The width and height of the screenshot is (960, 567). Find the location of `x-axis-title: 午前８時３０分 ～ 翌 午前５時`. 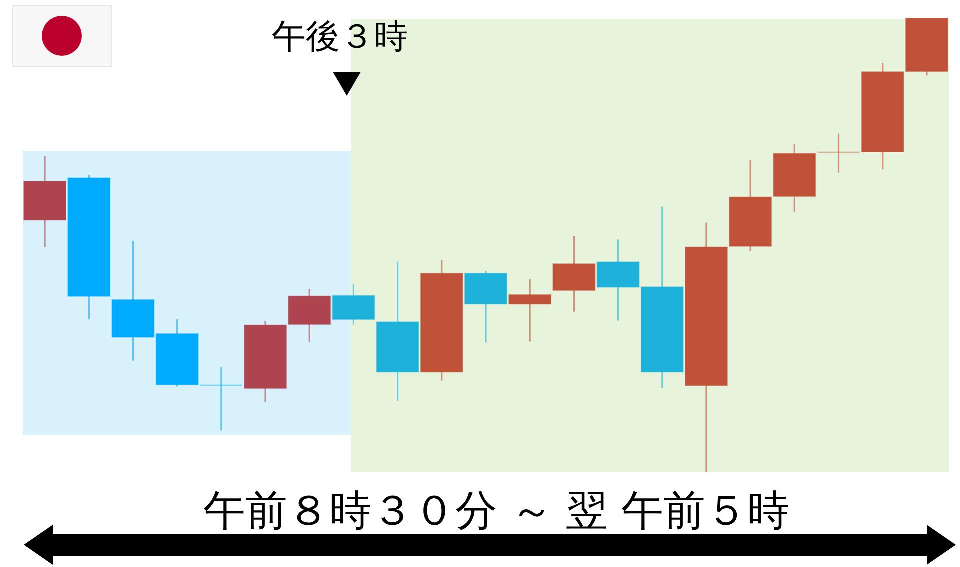

x-axis-title: 午前８時３０分 ～ 翌 午前５時 is located at coordinates (496, 510).